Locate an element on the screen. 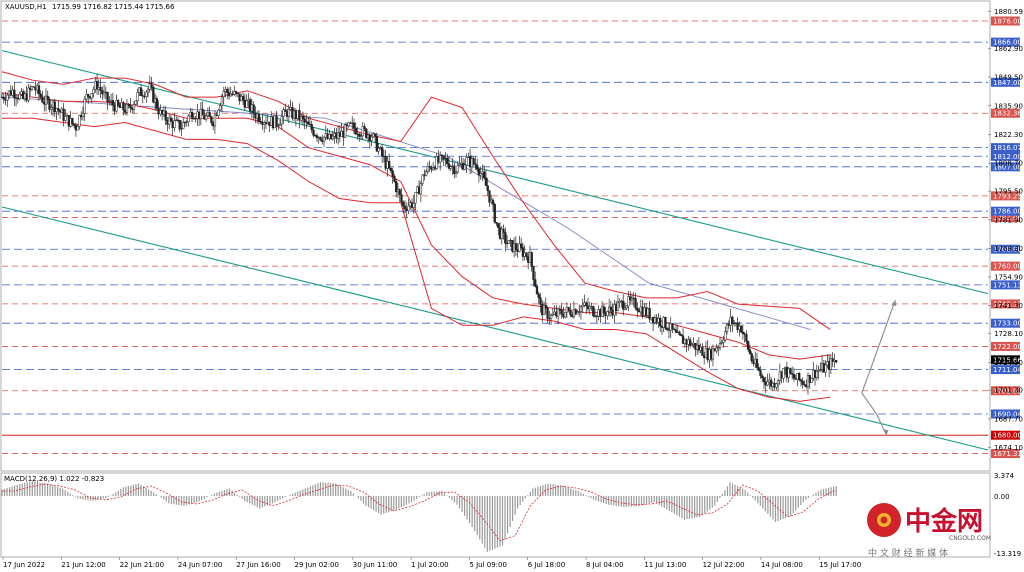 This screenshot has width=1024, height=572. price-tick-label: 1849.50 is located at coordinates (1008, 78).